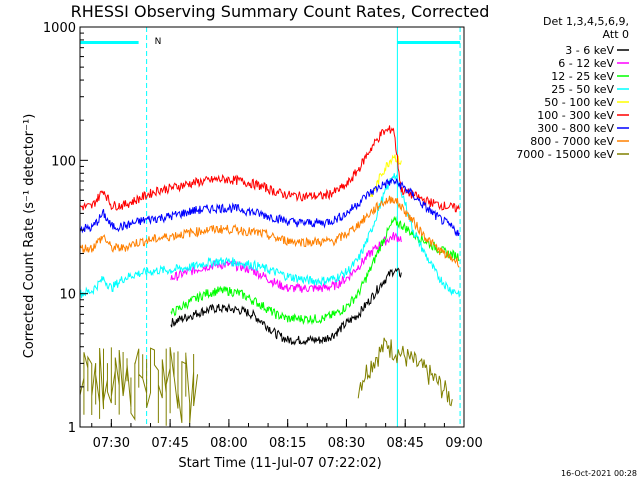 The image size is (640, 480). Describe the element at coordinates (286, 262) in the screenshot. I see `series-line-6-12kev` at that location.